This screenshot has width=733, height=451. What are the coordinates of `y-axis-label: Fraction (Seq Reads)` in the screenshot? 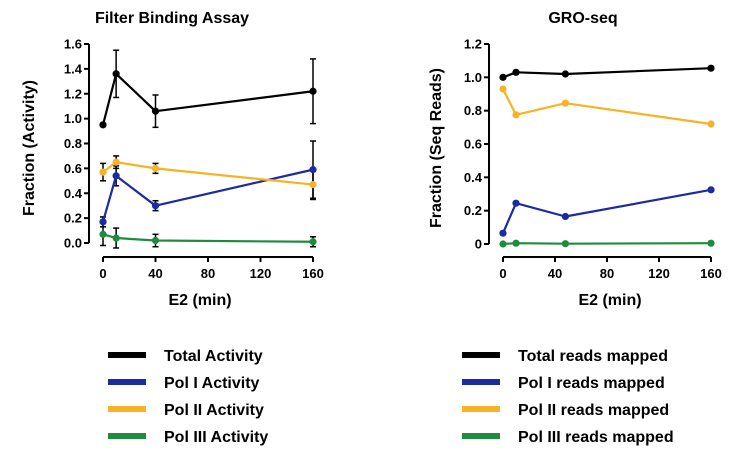 It's located at (436, 148).